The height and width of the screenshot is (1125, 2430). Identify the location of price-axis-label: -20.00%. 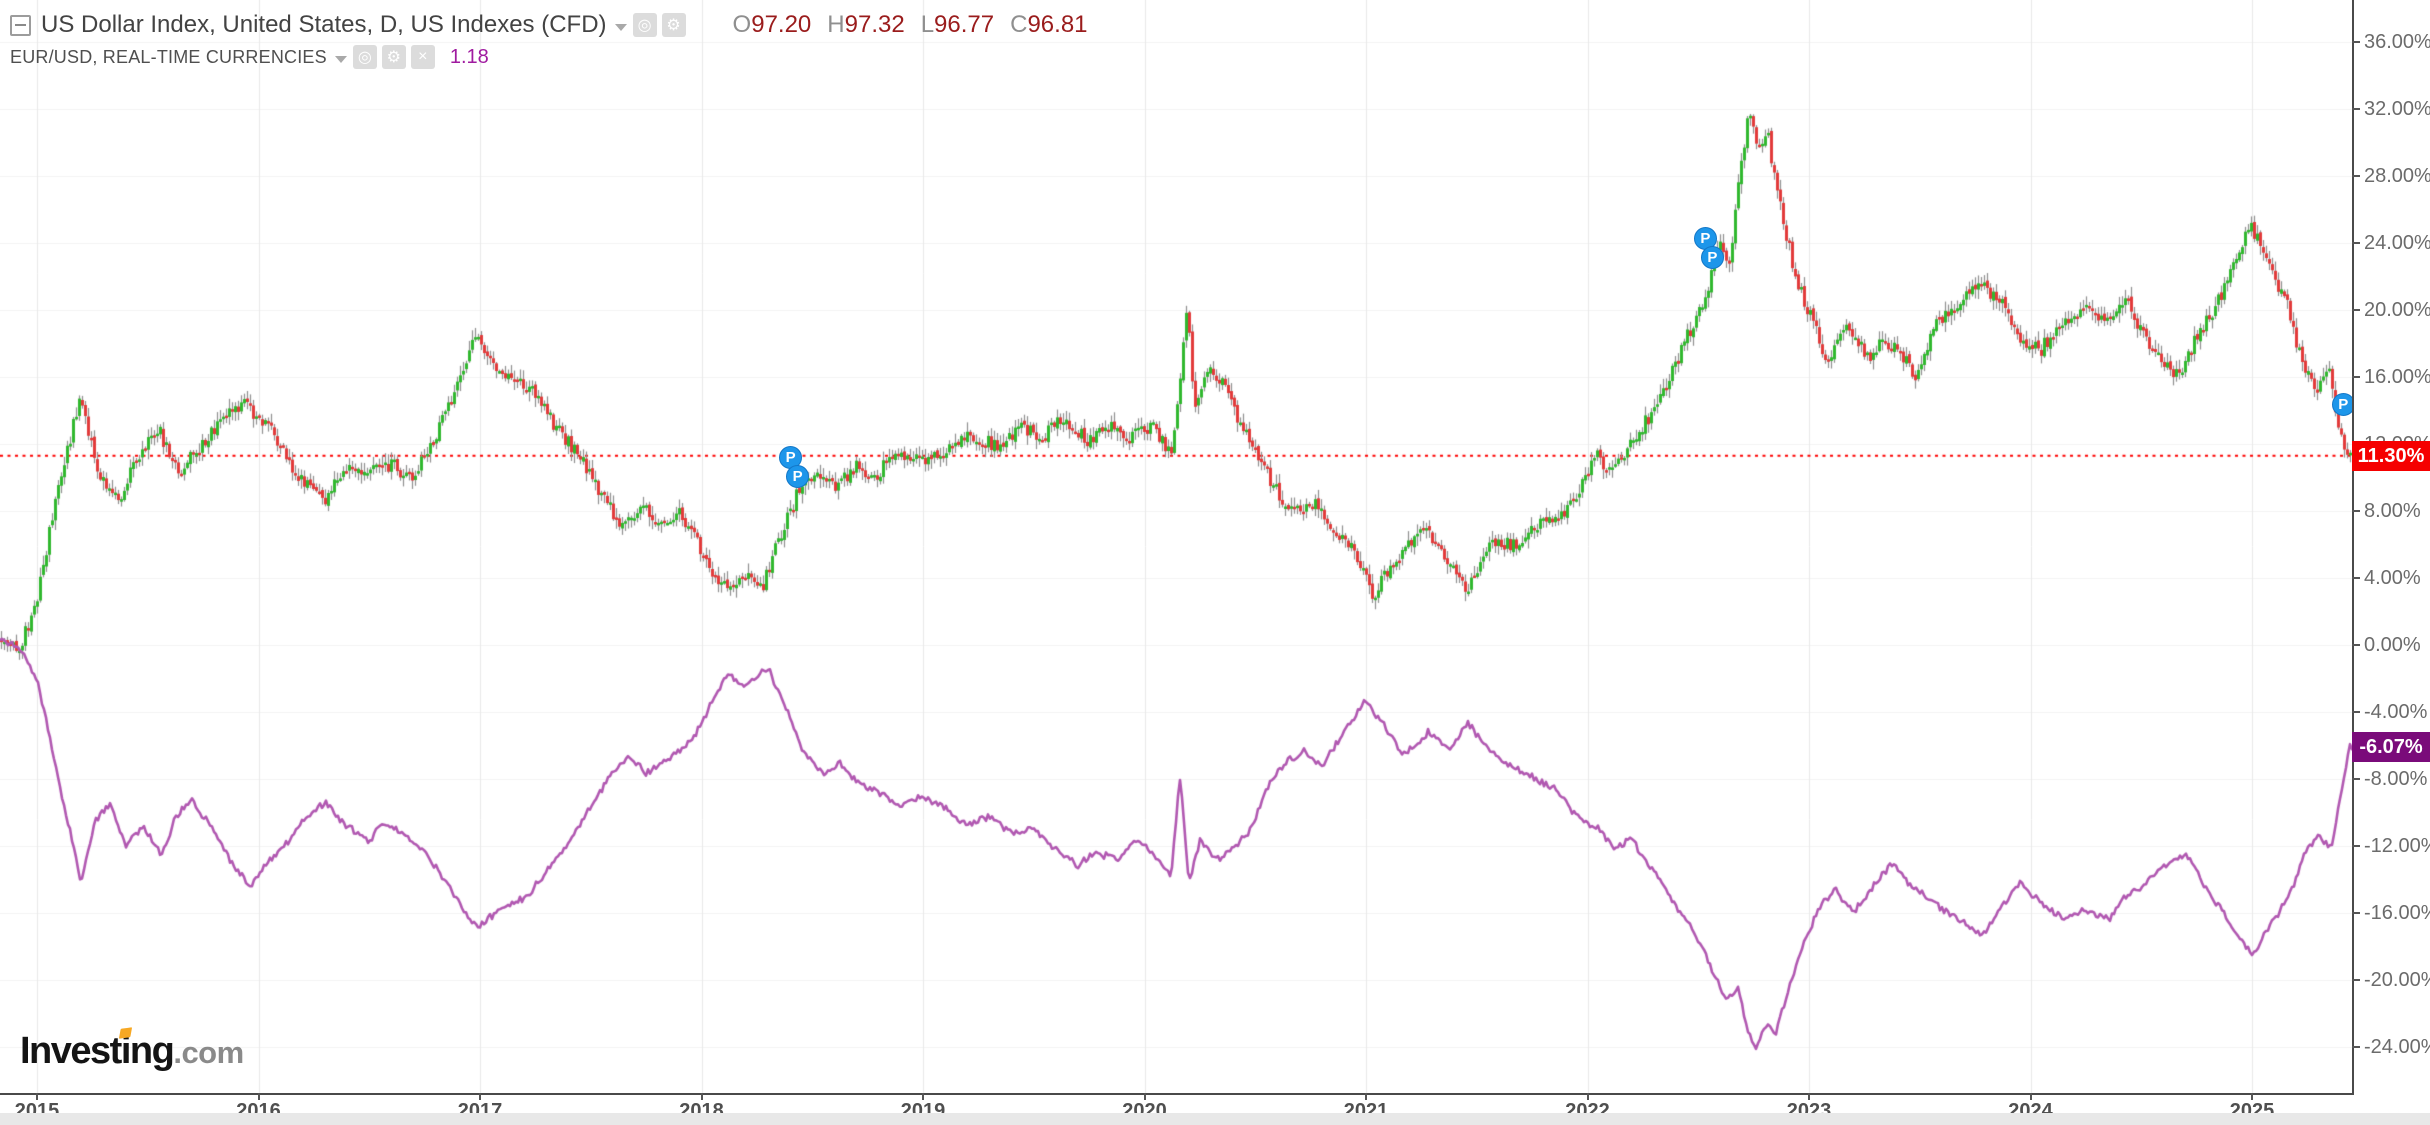
(2397, 980).